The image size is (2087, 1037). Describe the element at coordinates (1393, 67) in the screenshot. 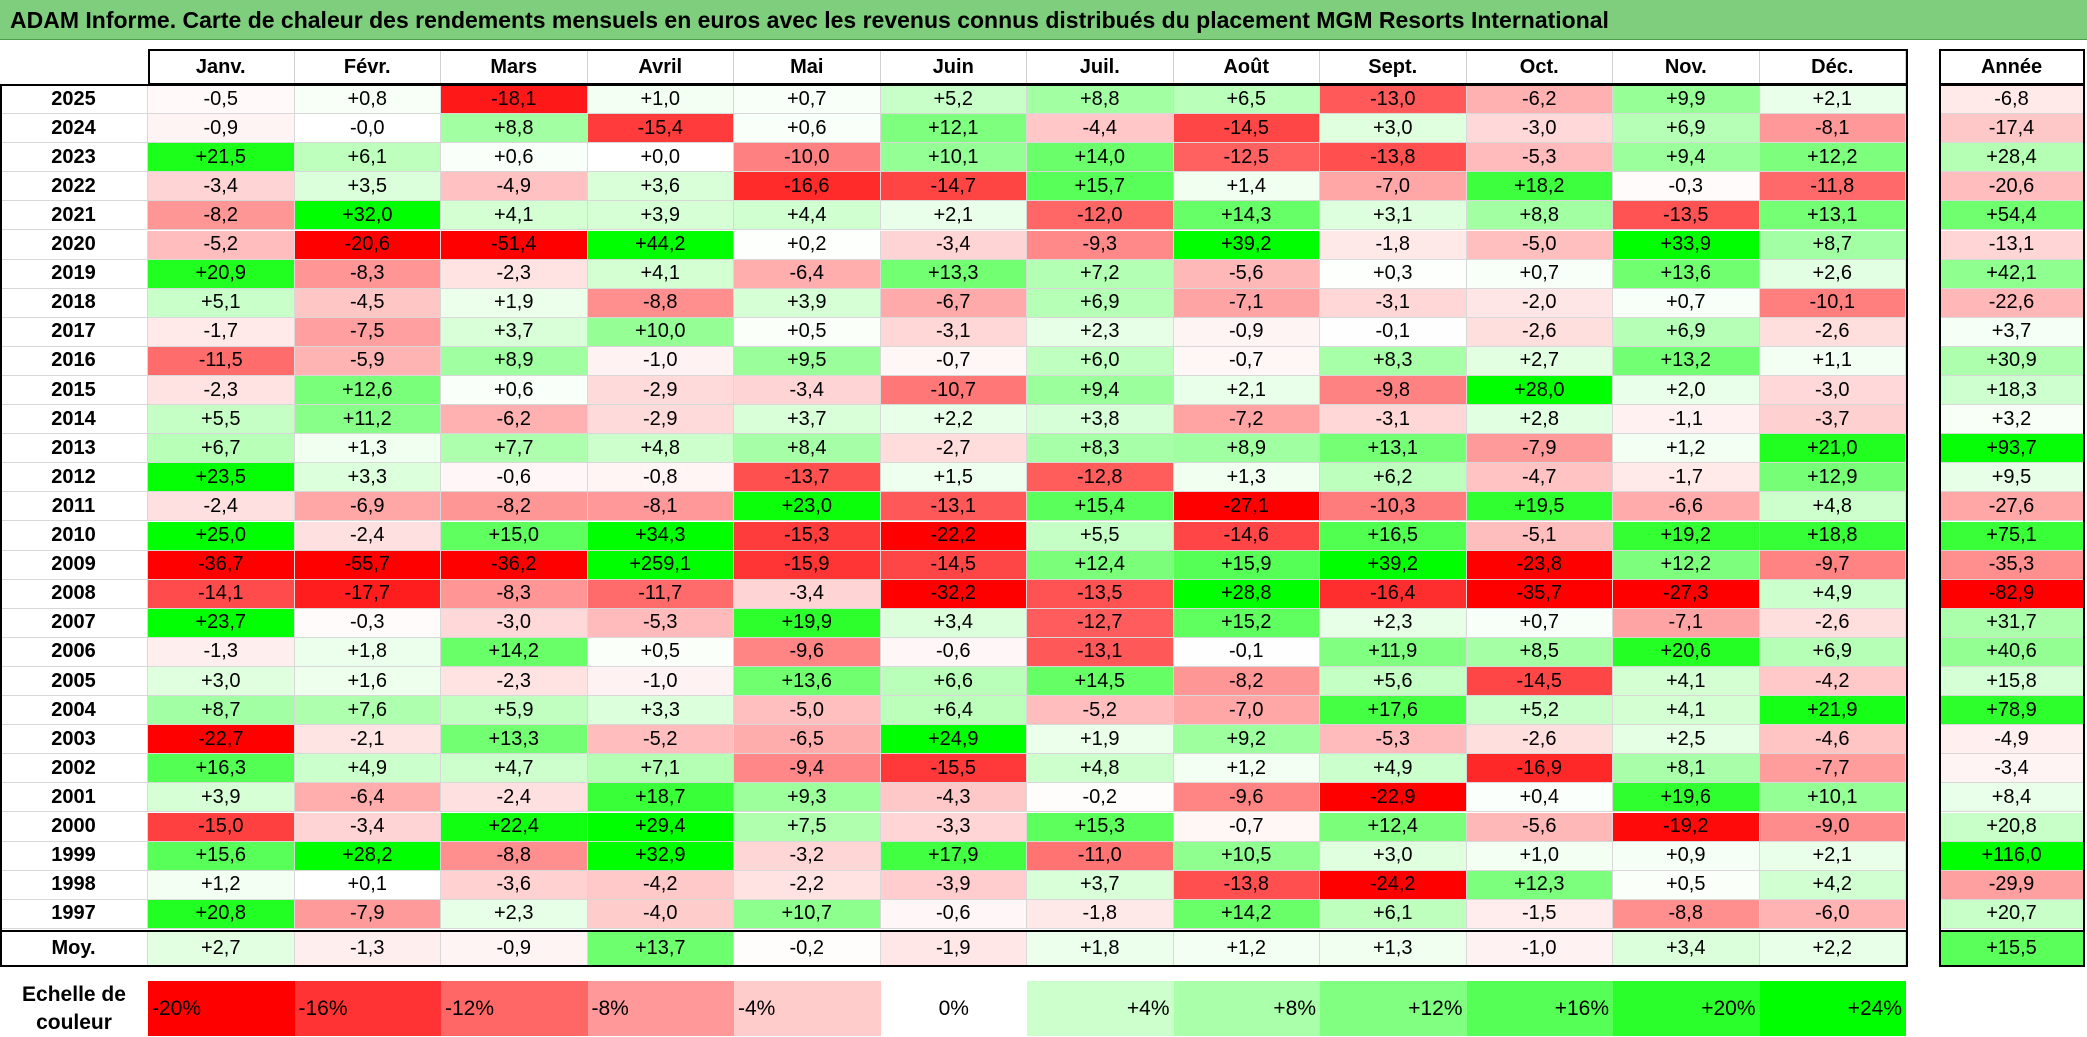

I see `month-header: Sept.` at that location.